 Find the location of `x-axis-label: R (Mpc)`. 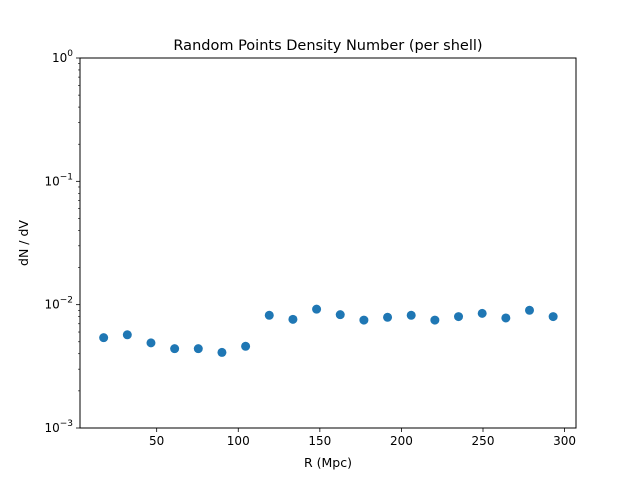

x-axis-label: R (Mpc) is located at coordinates (328, 462).